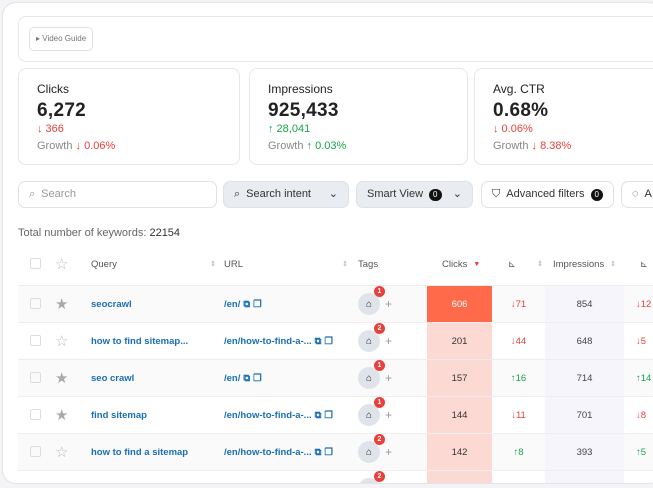 The height and width of the screenshot is (488, 653). Describe the element at coordinates (113, 378) in the screenshot. I see `query-link: seo crawl` at that location.